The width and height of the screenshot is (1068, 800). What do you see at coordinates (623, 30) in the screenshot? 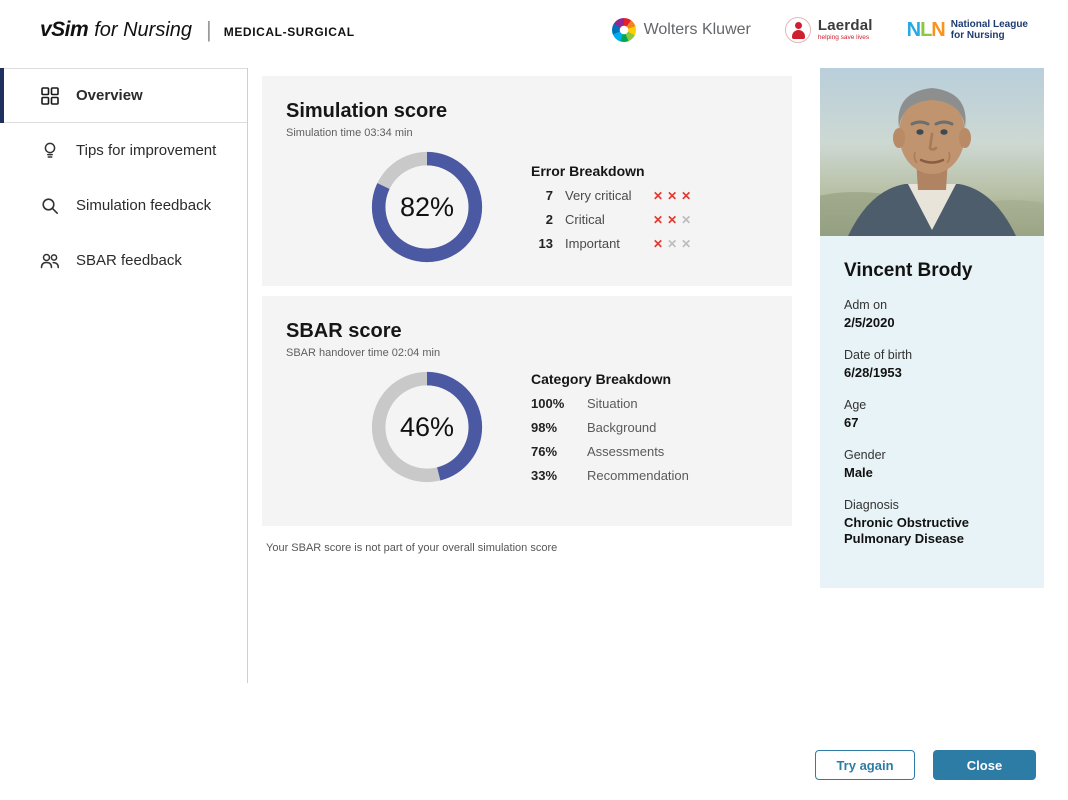
I see `wolters-kluwer-pinwheel-icon` at bounding box center [623, 30].